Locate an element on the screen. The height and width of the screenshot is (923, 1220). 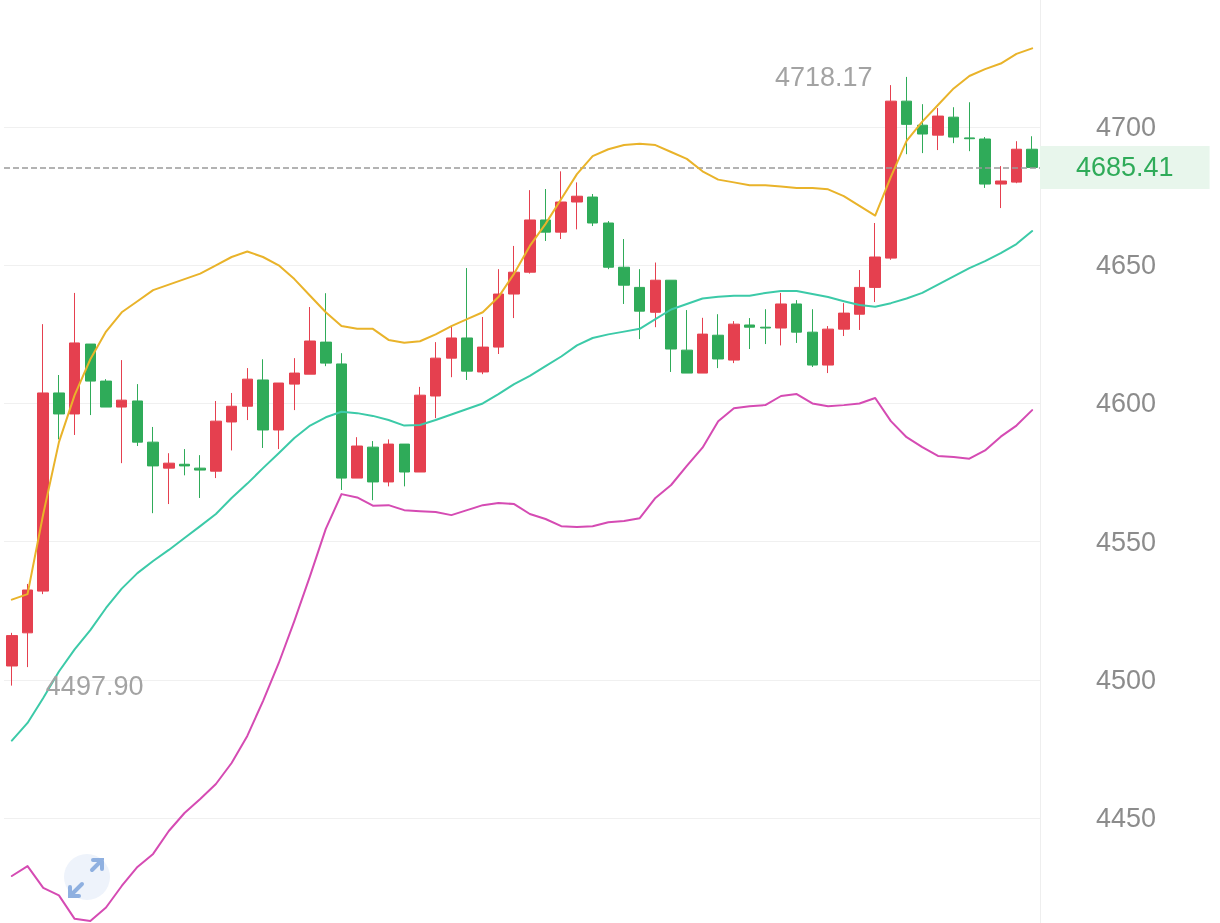
ref-line-label: 4685.41 is located at coordinates (1125, 167).